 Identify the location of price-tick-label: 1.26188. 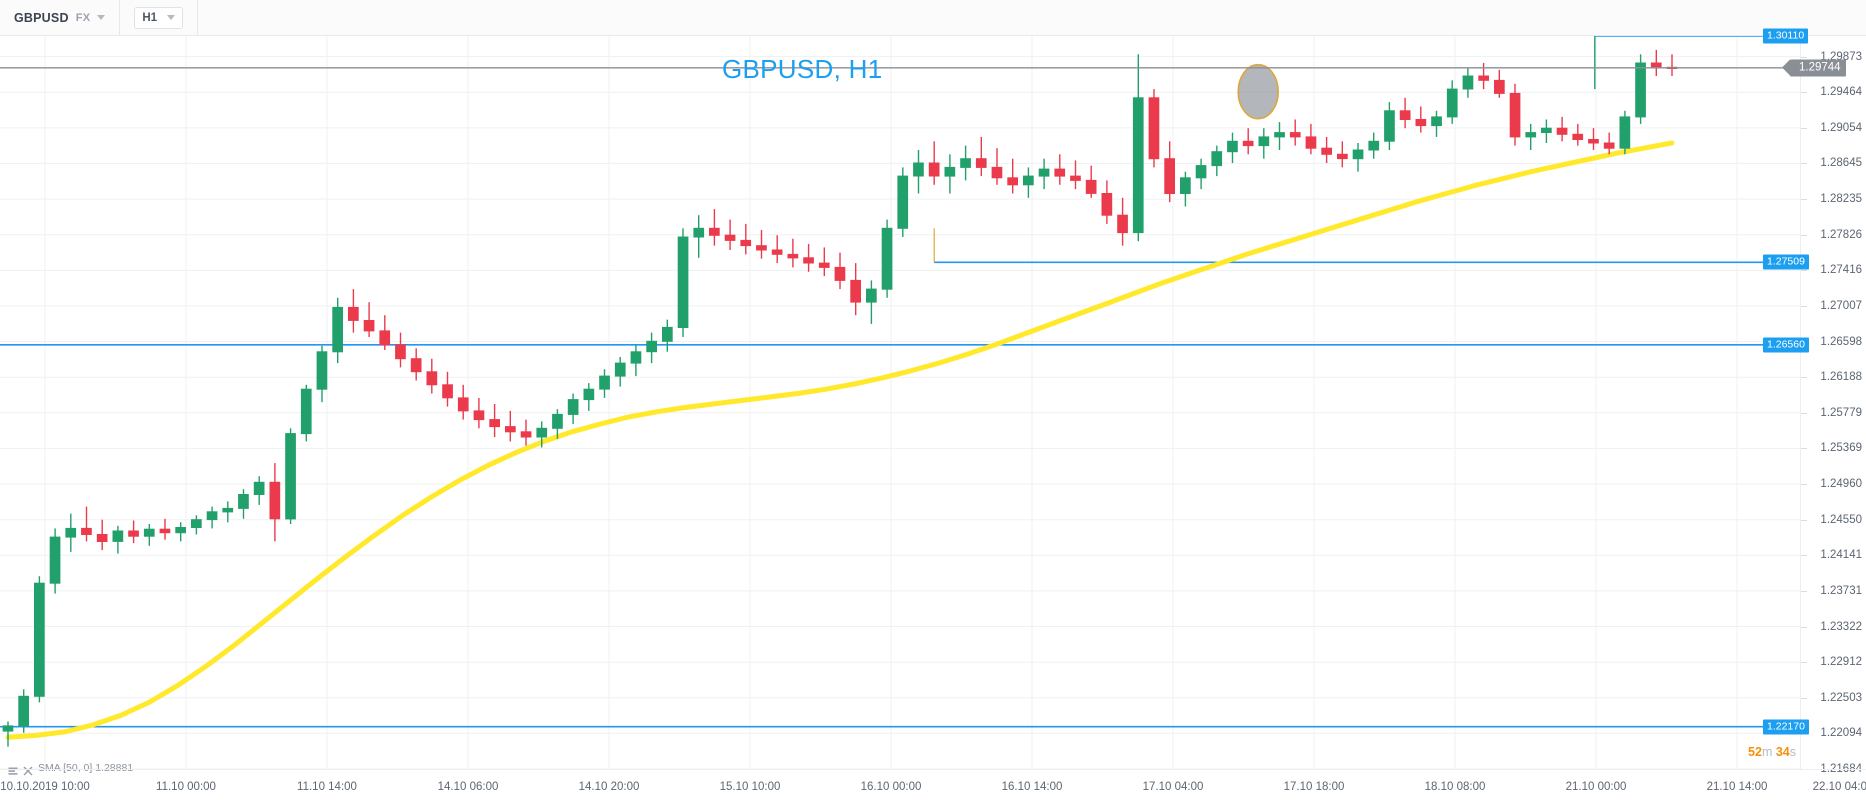
(1841, 377).